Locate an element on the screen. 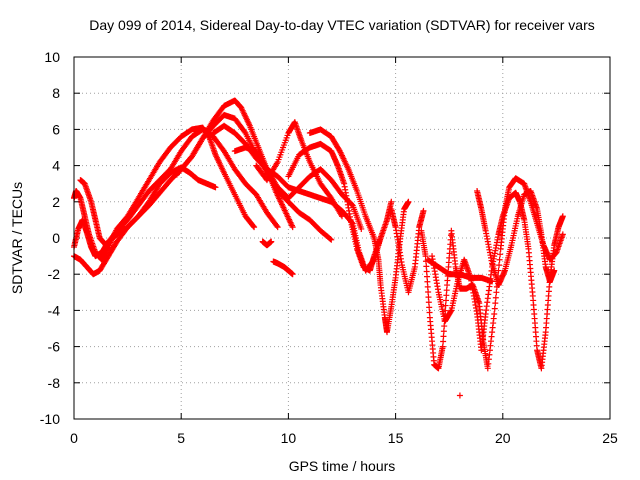 This screenshot has width=640, height=480. y-tick-label: 2 is located at coordinates (56, 202).